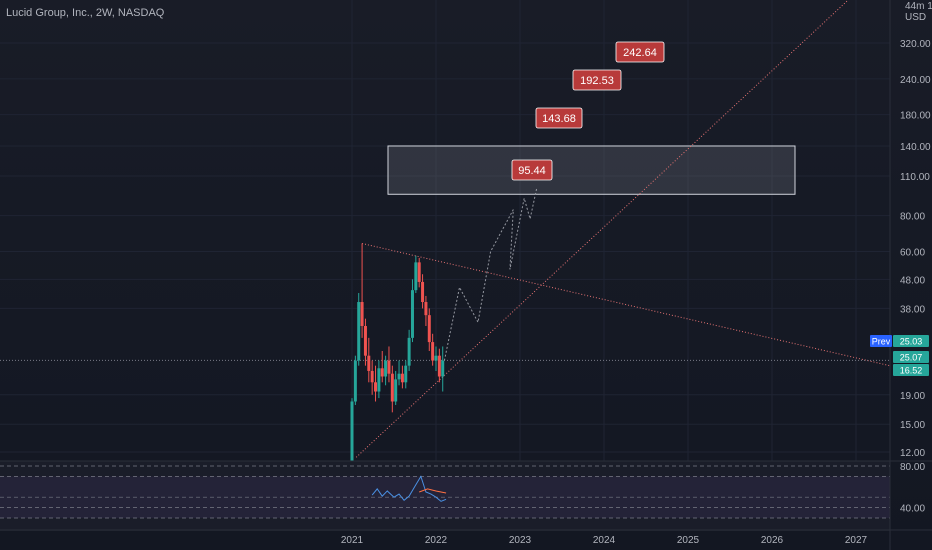 The height and width of the screenshot is (550, 932). I want to click on time-axis: 2021 2022 2023 2024 2025 2026 2027, so click(604, 540).